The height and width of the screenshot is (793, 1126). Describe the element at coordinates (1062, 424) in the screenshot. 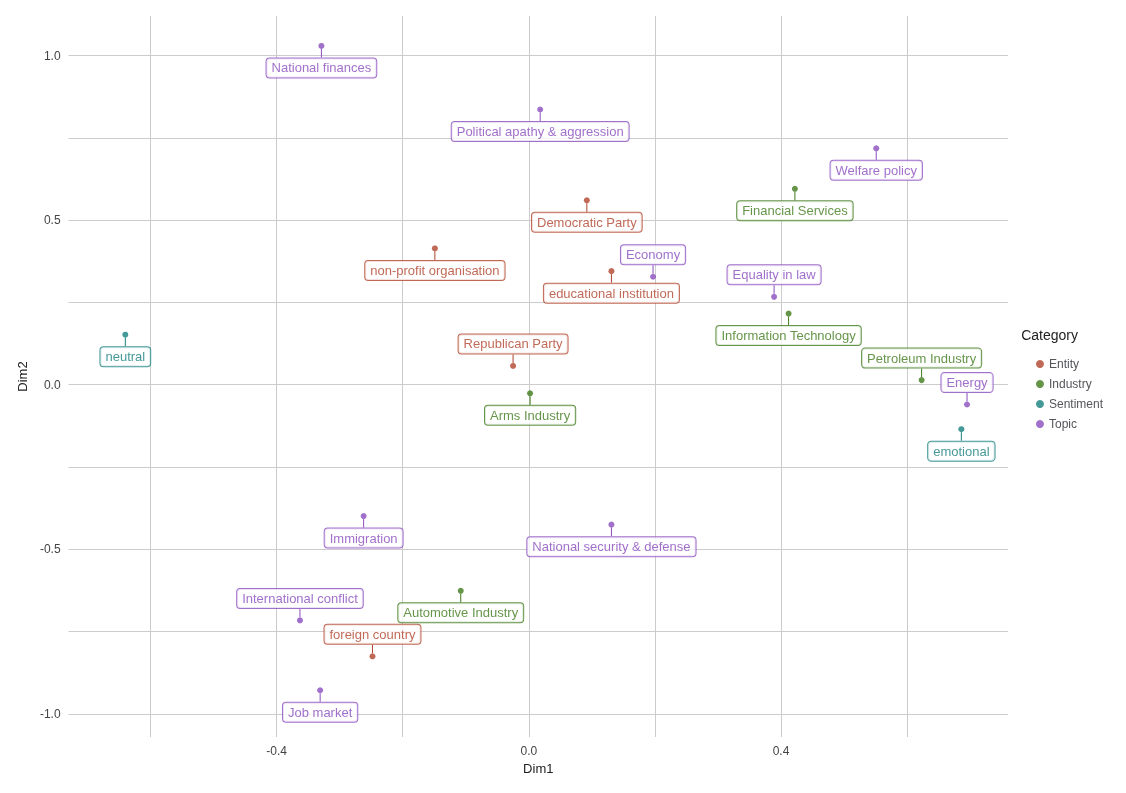

I see `legend-label: Topic` at that location.